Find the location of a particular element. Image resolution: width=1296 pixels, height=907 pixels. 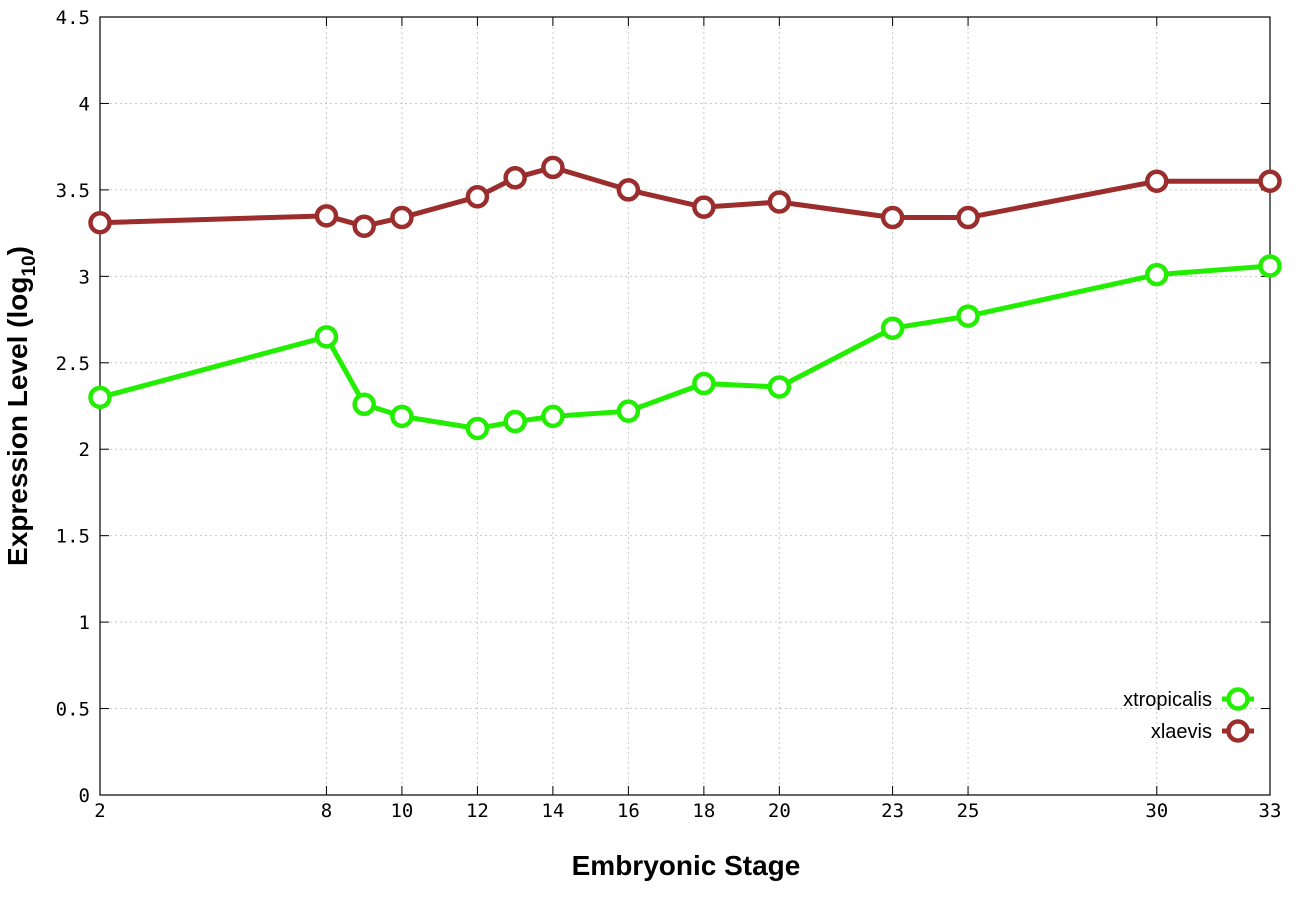

y-tick-label: 1 is located at coordinates (84, 623).